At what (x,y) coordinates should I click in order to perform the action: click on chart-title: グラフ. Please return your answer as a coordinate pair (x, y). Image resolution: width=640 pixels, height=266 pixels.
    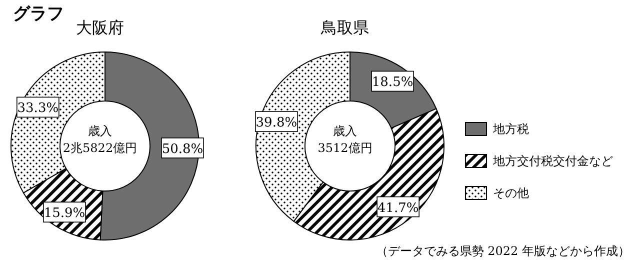
    Looking at the image, I should click on (38, 14).